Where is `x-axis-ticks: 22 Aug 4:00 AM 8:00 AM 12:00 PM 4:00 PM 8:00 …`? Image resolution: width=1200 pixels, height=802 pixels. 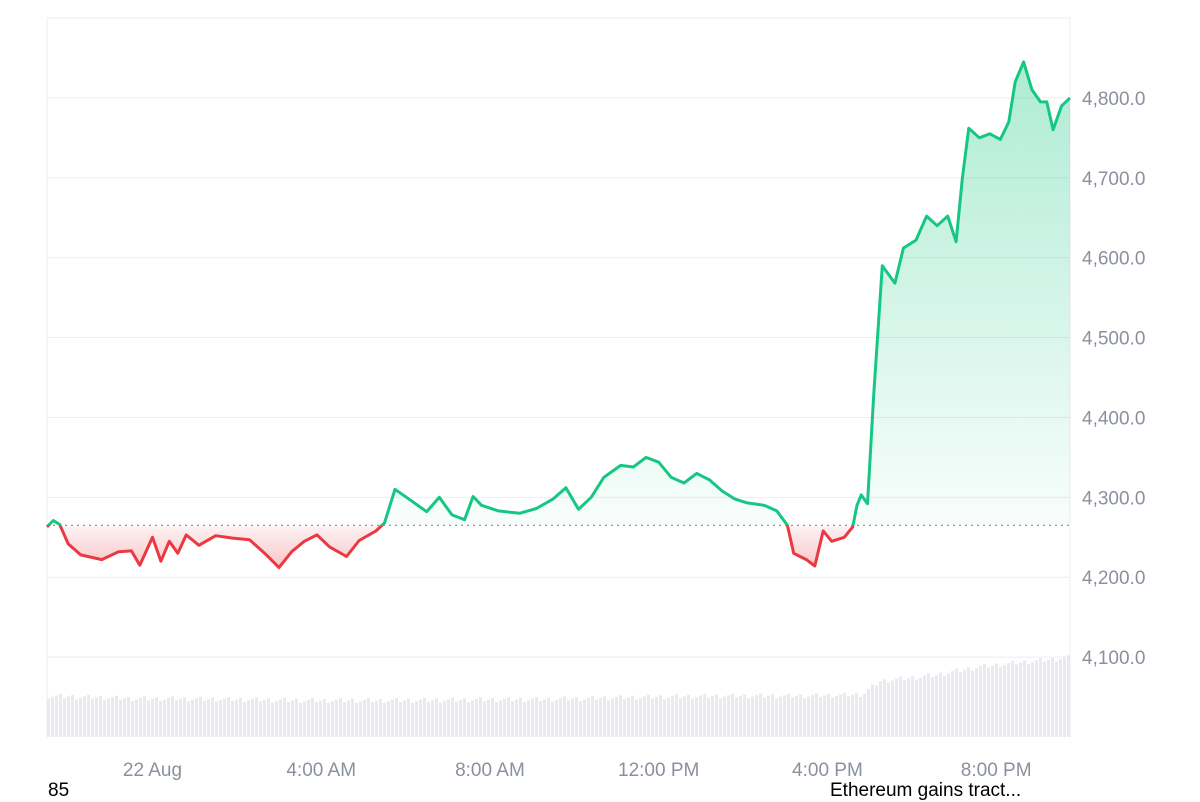 x-axis-ticks: 22 Aug 4:00 AM 8:00 AM 12:00 PM 4:00 PM 8:00 … is located at coordinates (577, 770).